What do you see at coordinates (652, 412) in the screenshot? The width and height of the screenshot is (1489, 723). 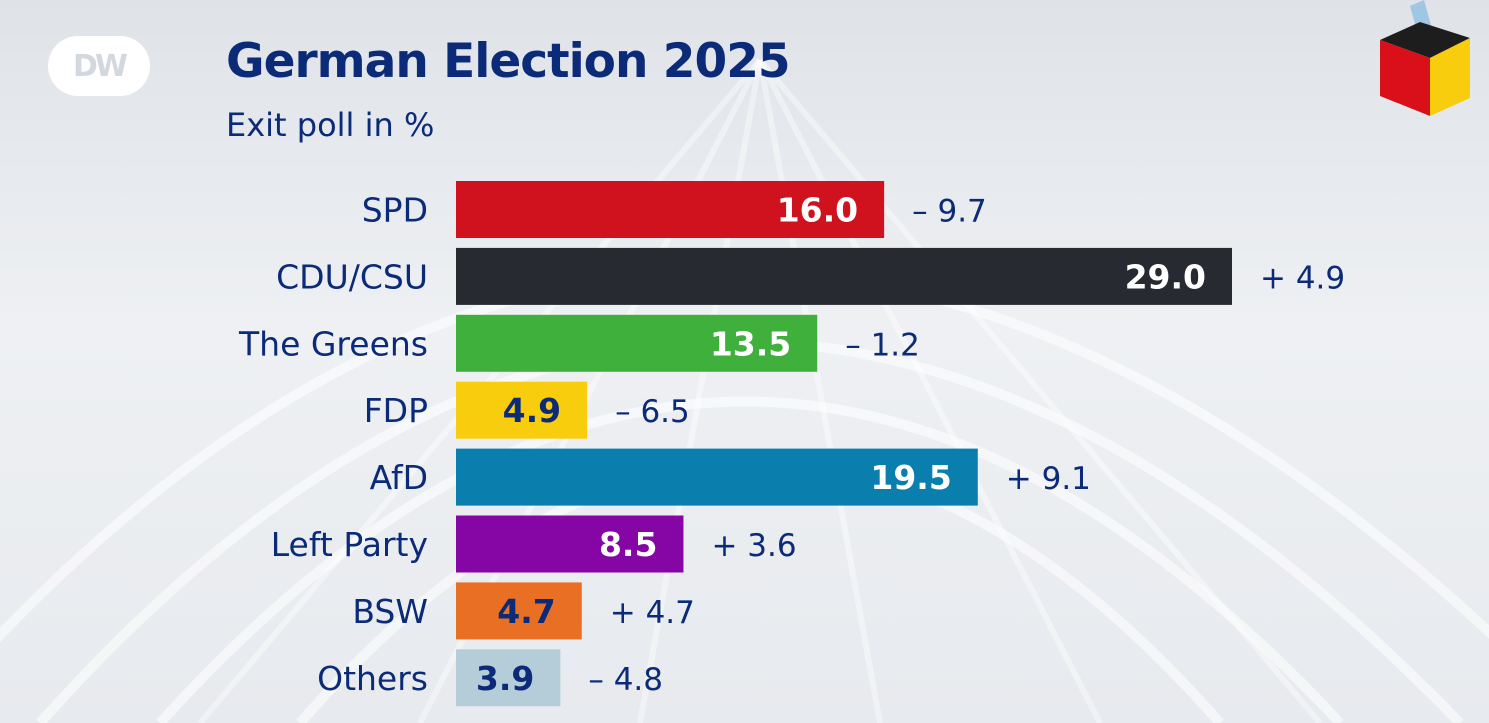 I see `change-label: – 6.5` at bounding box center [652, 412].